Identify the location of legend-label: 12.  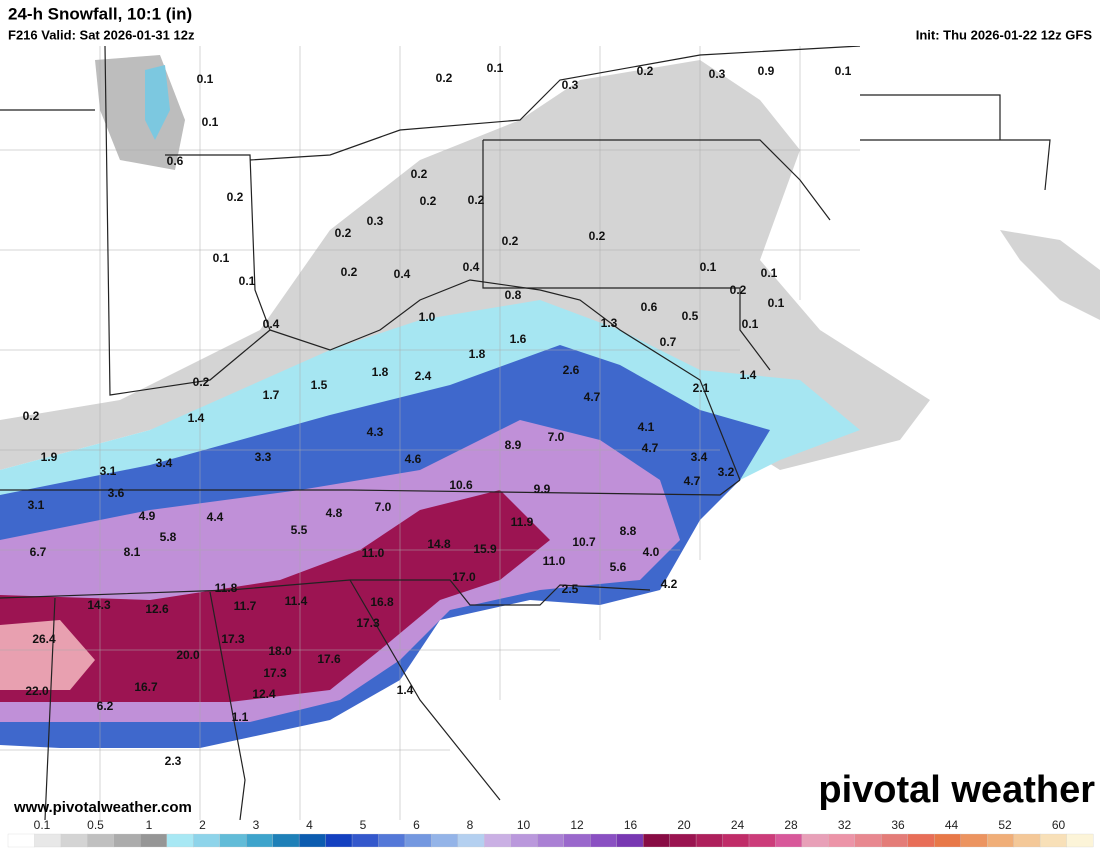
(577, 825).